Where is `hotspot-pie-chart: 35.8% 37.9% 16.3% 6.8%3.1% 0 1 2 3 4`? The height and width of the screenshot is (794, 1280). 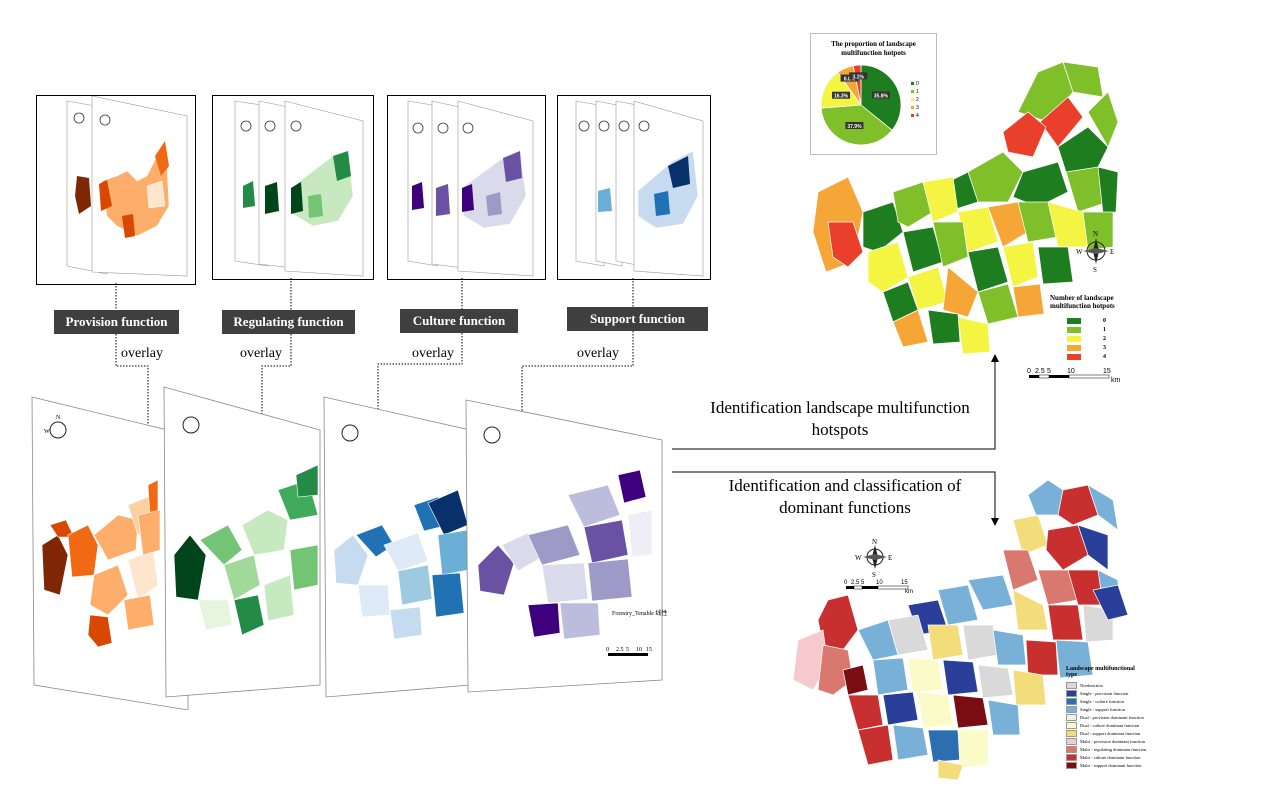 hotspot-pie-chart: 35.8% 37.9% 16.3% 6.8%3.1% 0 1 2 3 4 is located at coordinates (869, 105).